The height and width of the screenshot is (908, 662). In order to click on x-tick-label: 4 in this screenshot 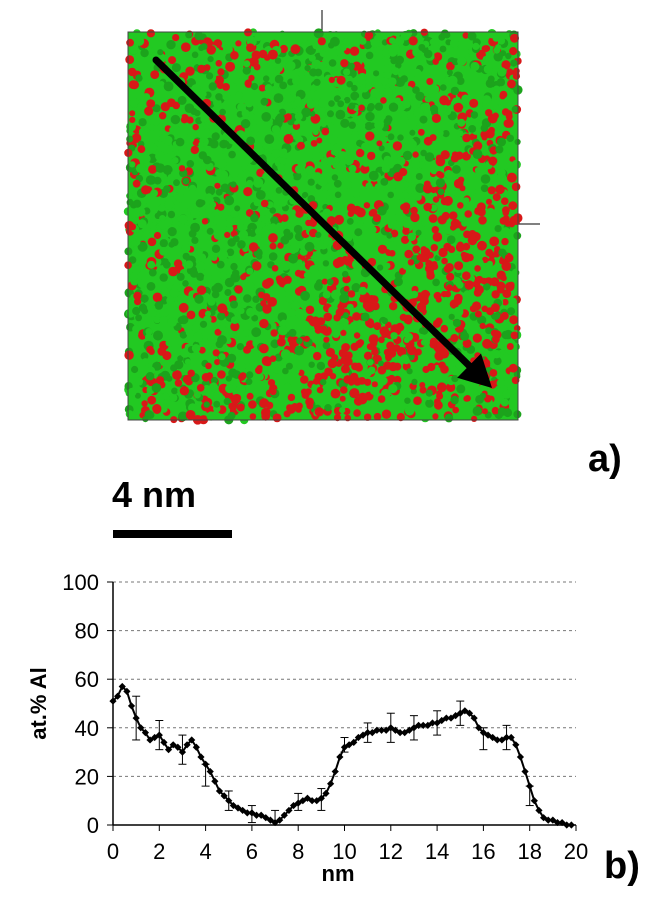, I will do `click(205, 851)`.